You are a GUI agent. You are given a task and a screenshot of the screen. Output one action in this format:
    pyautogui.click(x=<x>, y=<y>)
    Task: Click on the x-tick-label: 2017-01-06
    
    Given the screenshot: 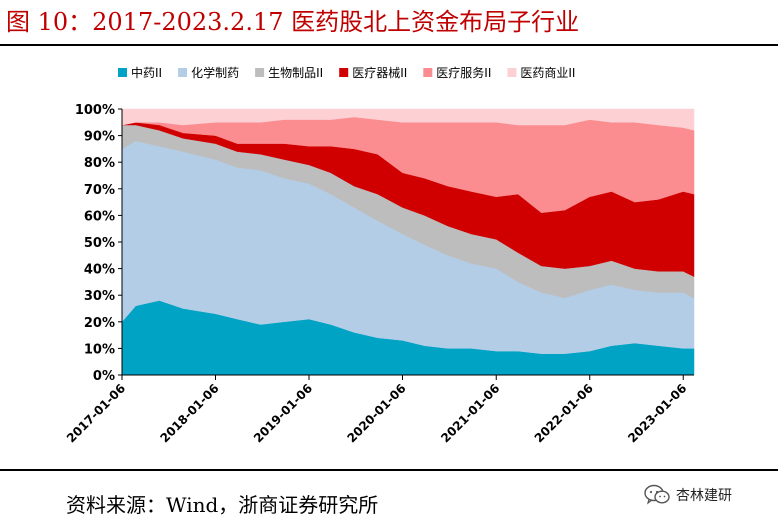 What is the action you would take?
    pyautogui.click(x=96, y=413)
    